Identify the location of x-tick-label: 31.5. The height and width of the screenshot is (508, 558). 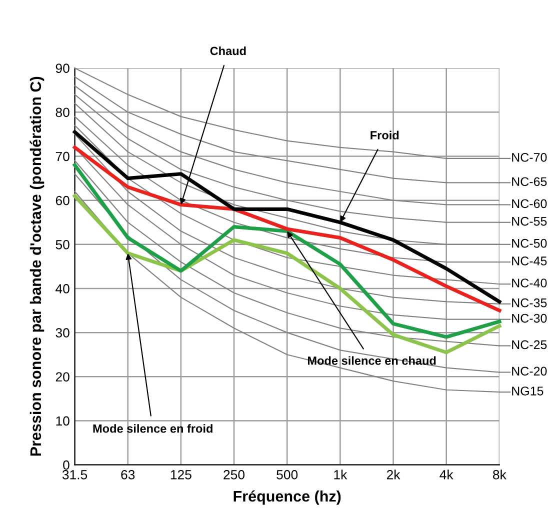
(75, 475).